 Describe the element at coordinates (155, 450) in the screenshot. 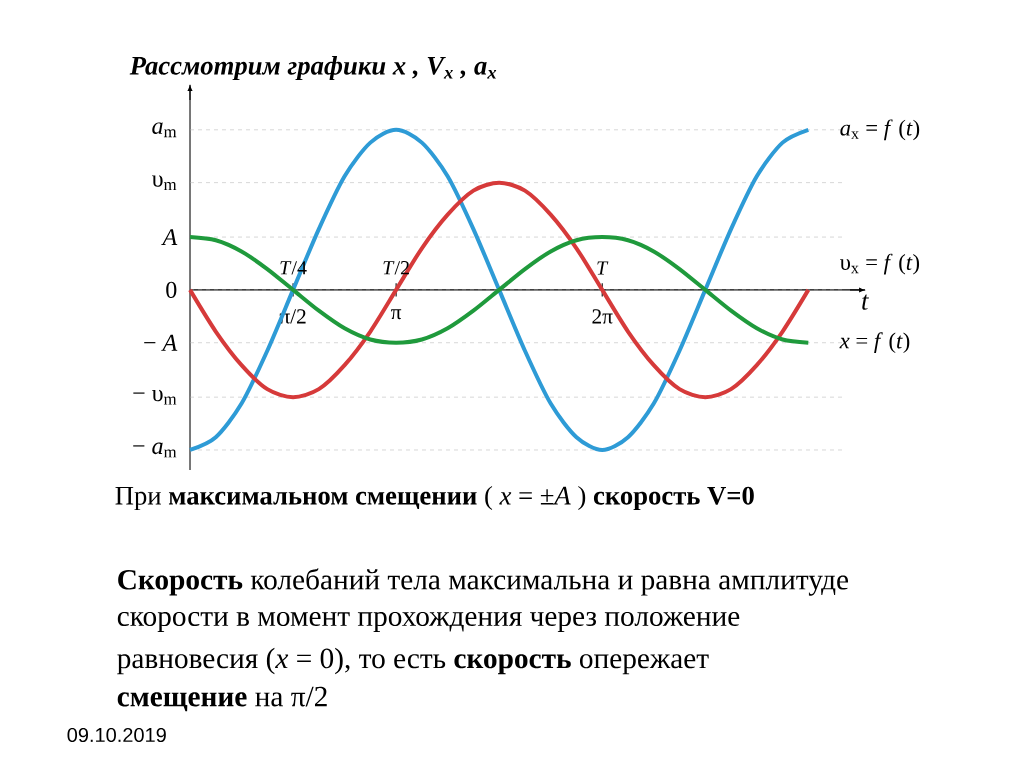

I see `ref-line-label: − a$_{m}$` at that location.